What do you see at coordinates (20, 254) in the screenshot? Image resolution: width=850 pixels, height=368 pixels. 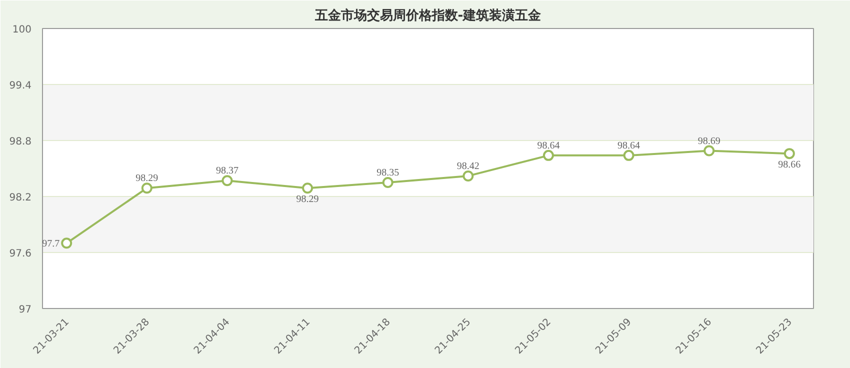 I see `y-tick-label: 97.6` at bounding box center [20, 254].